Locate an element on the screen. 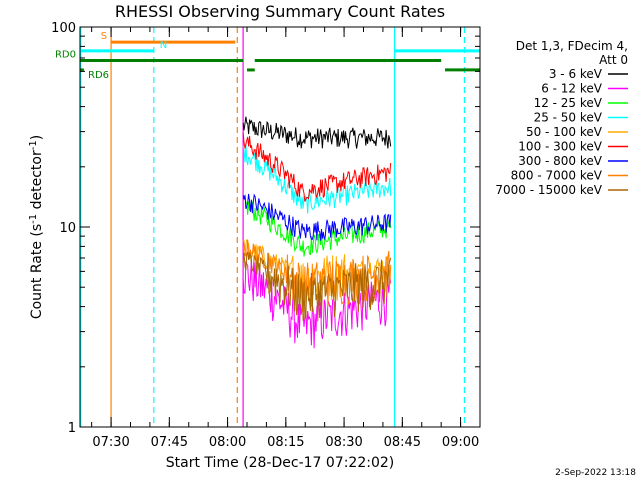 This screenshot has height=480, width=640. x-tick-label: 07:30 is located at coordinates (110, 442).